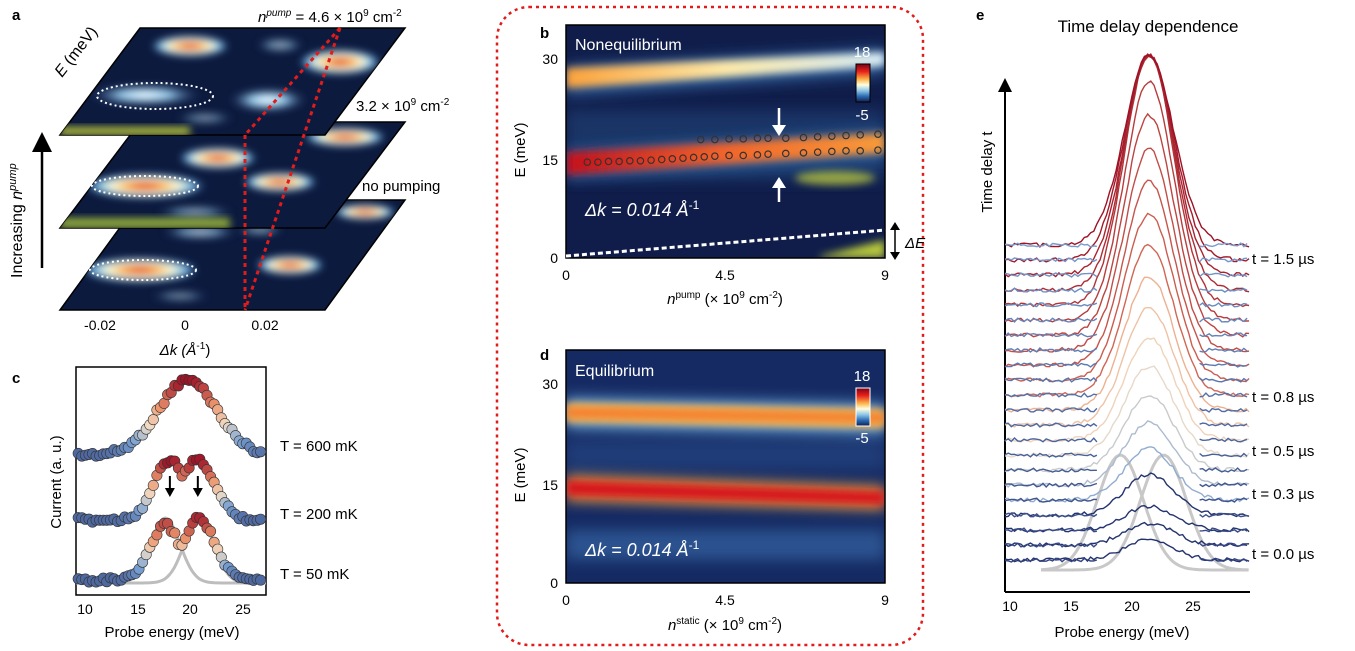 Image resolution: width=1355 pixels, height=651 pixels. What do you see at coordinates (642, 549) in the screenshot?
I see `panel-d-dk: Δk = 0.014 Å-1` at bounding box center [642, 549].